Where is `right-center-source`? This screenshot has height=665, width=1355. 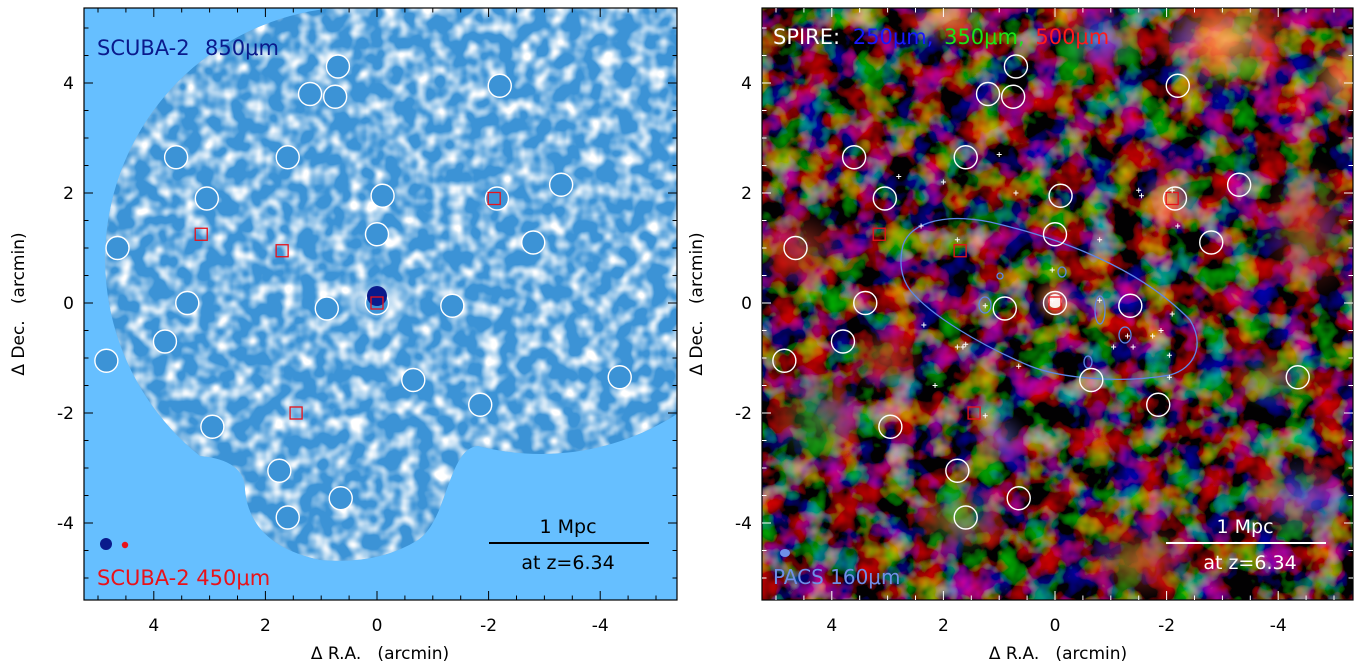
right-center-source is located at coordinates (1055, 301).